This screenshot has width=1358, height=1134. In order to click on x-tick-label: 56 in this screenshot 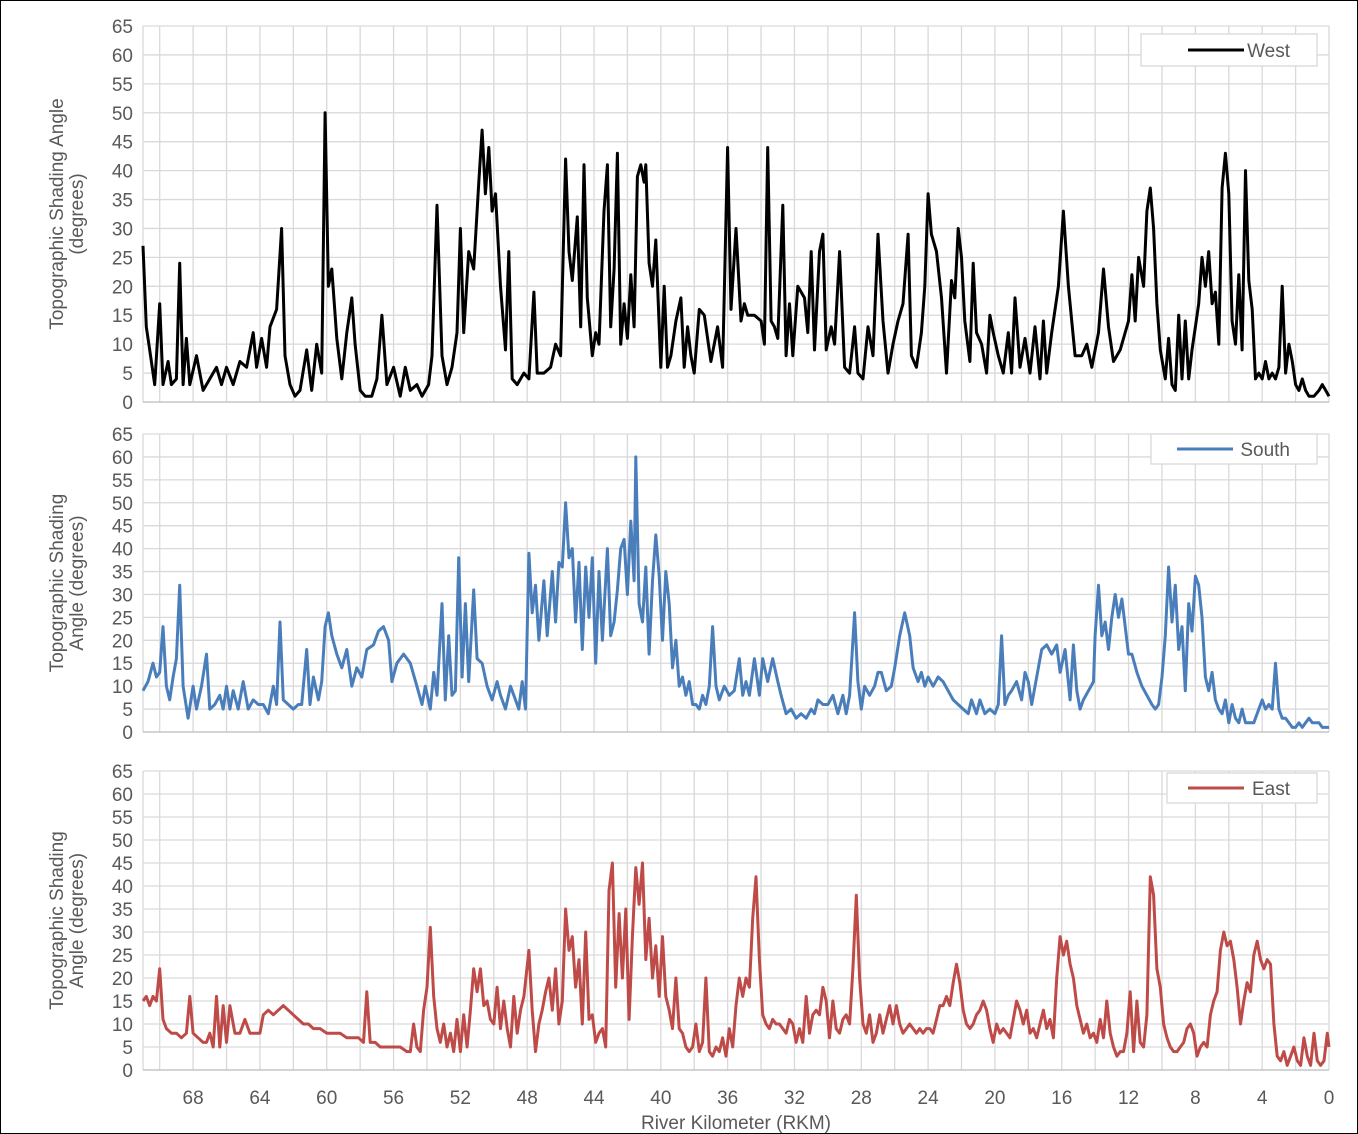, I will do `click(393, 1098)`.